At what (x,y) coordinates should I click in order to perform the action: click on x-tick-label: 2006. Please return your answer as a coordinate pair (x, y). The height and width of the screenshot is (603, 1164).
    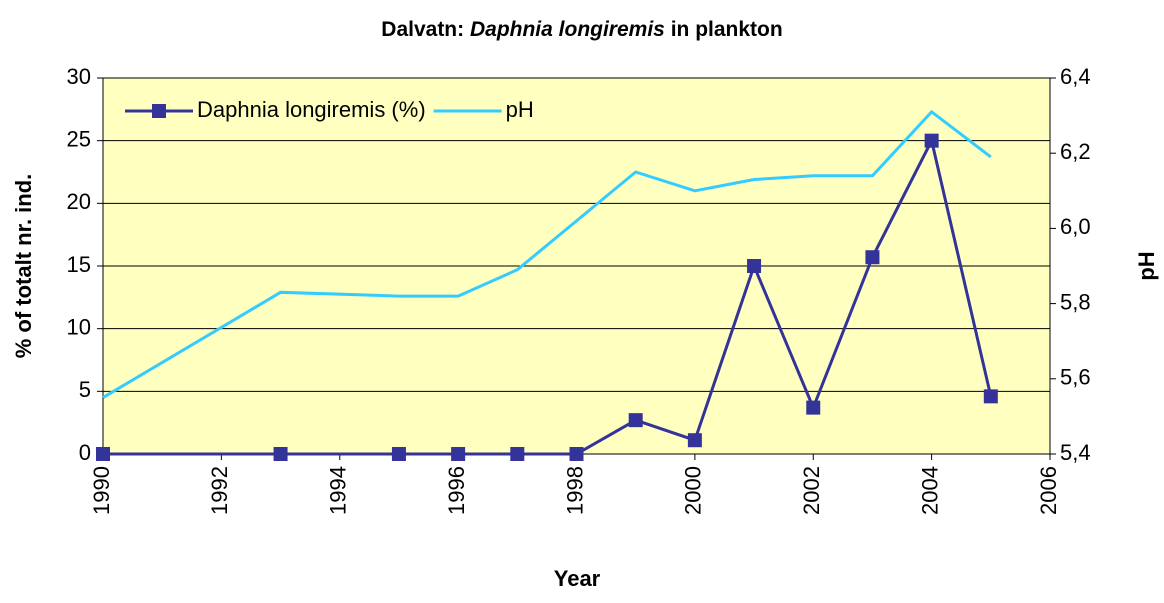
    Looking at the image, I should click on (1048, 490).